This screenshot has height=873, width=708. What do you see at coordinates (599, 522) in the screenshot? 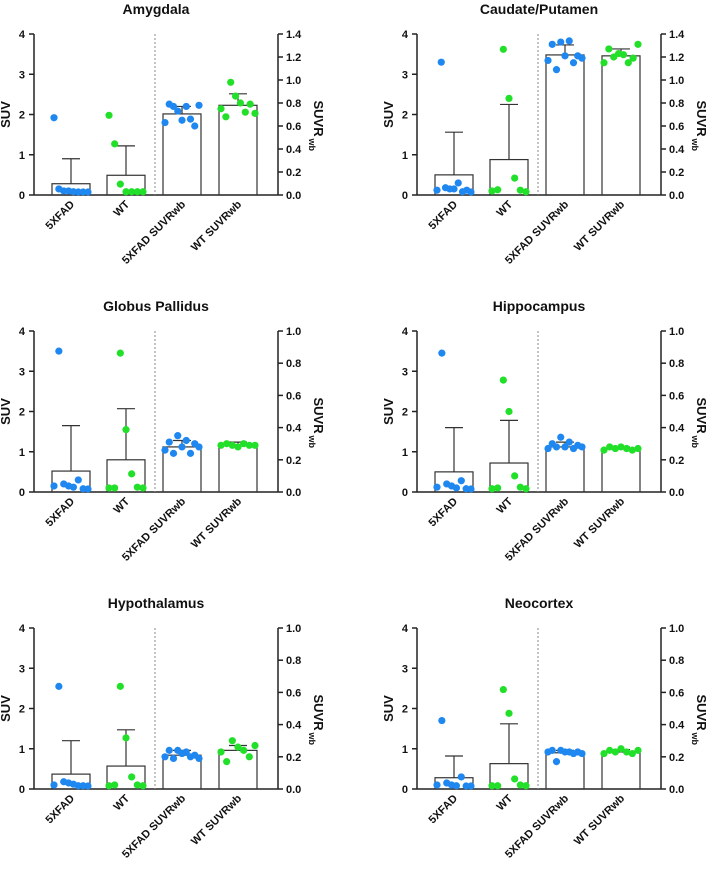
I see `x-tick-label: WT SUVRwb` at bounding box center [599, 522].